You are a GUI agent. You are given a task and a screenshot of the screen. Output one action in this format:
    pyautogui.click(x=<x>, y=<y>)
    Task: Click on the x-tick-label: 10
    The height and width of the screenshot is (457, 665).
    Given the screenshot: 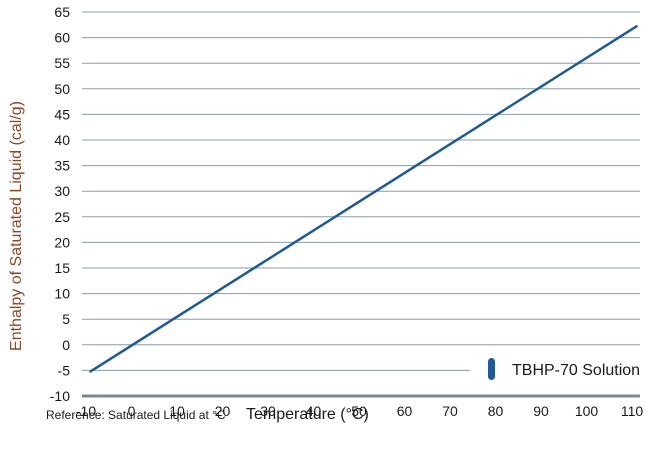 What is the action you would take?
    pyautogui.click(x=177, y=411)
    